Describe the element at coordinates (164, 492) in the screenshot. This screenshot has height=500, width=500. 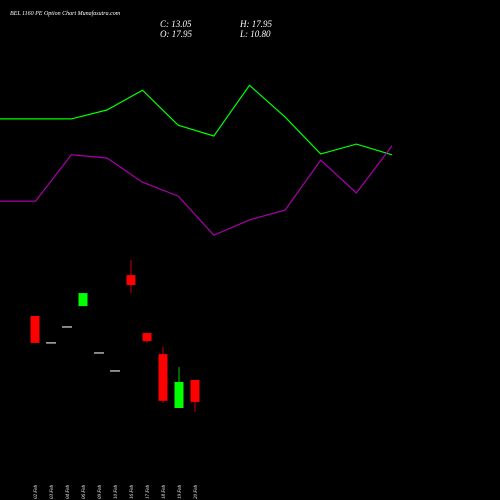
I see `x-tick-label: 18 Feb` at that location.